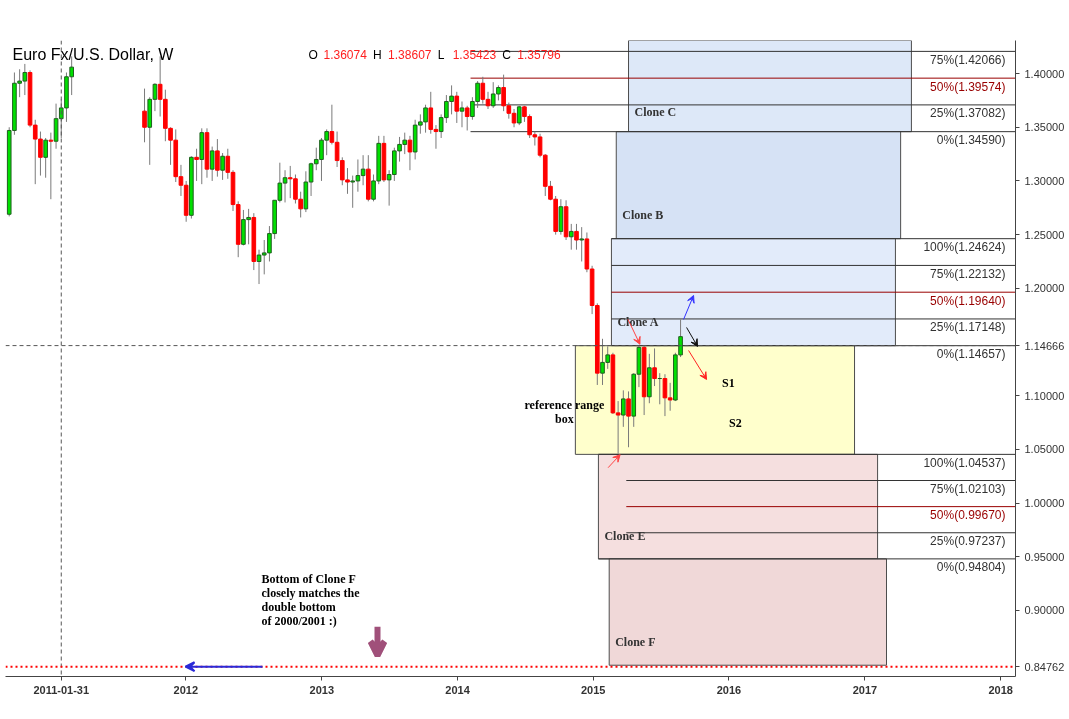 The height and width of the screenshot is (719, 1069). Describe the element at coordinates (729, 689) in the screenshot. I see `x-tick-label: 2016` at that location.